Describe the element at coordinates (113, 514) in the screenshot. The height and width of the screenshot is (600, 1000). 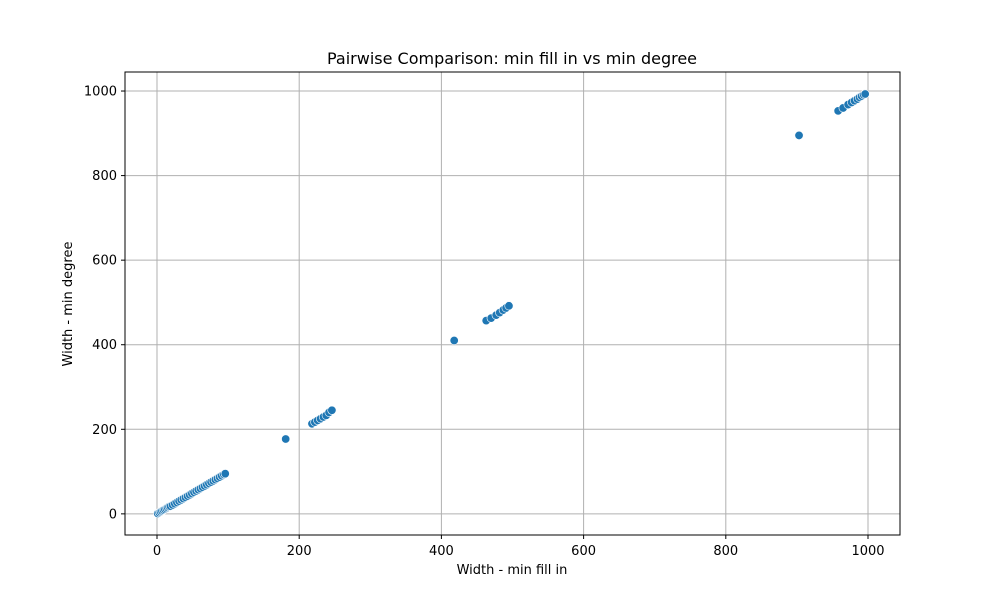
I see `y-tick-label: 0` at that location.